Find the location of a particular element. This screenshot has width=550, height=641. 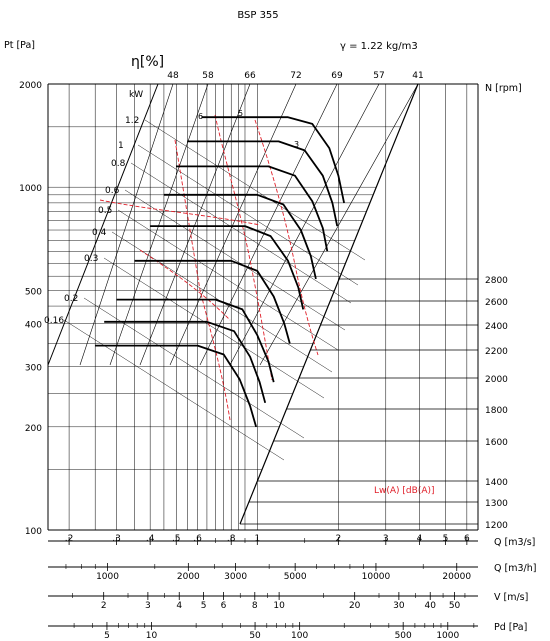

rpm-tick-label: 1400 is located at coordinates (496, 483).